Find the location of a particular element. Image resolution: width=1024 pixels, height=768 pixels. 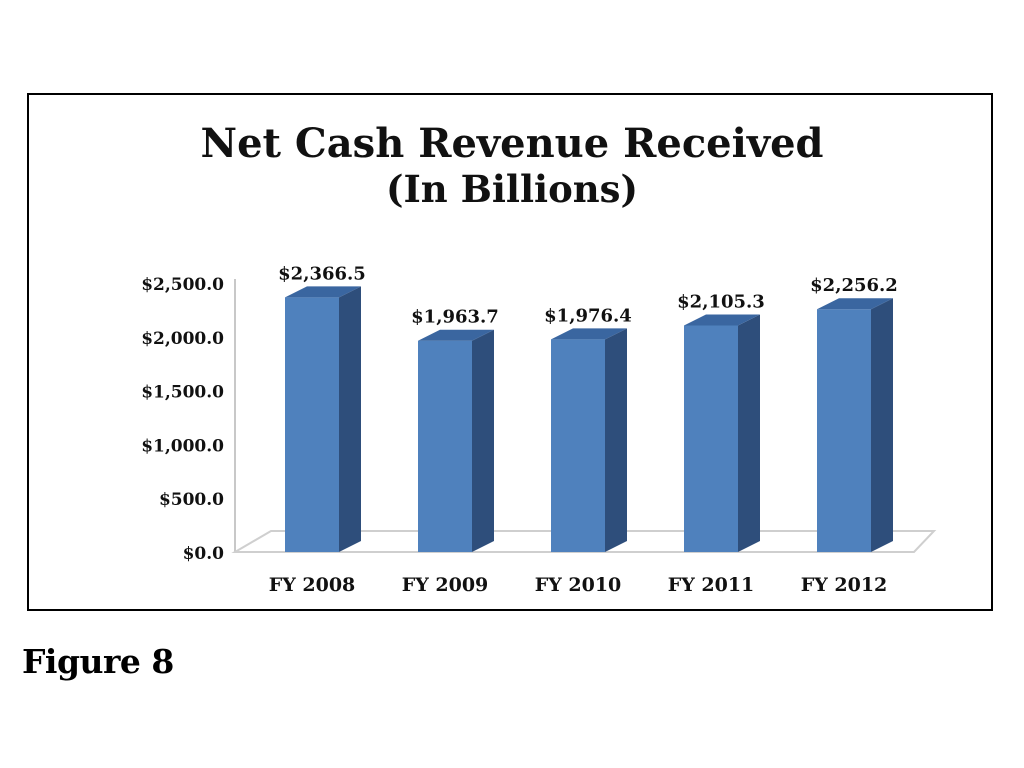

data-label: $1,963.7 is located at coordinates (455, 317).